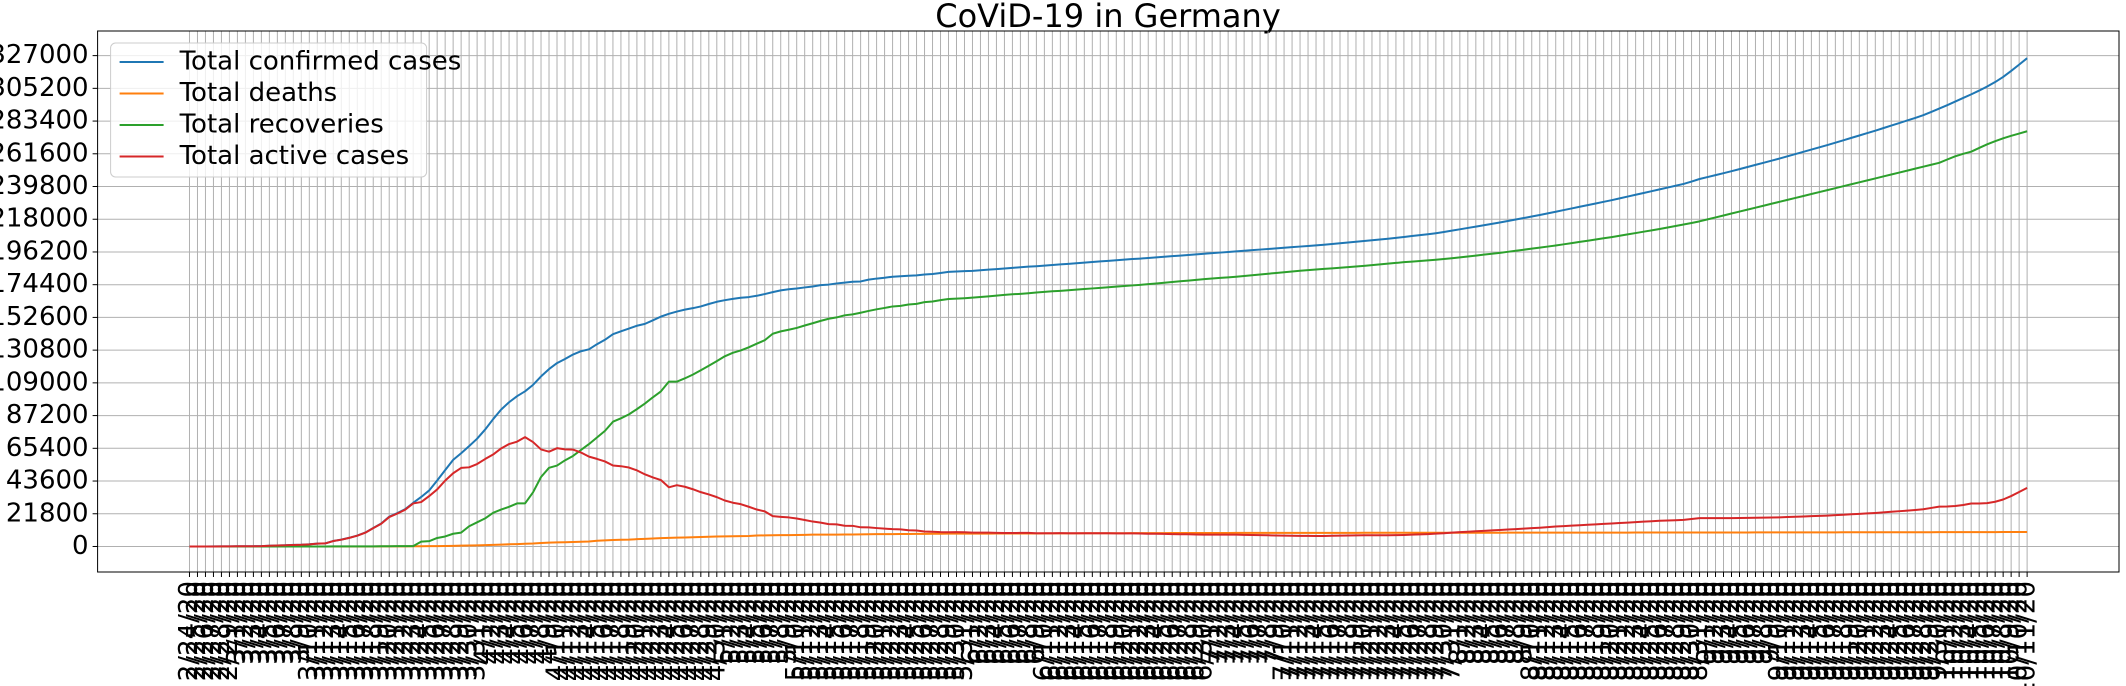 The width and height of the screenshot is (2126, 686). What do you see at coordinates (245, 623) in the screenshot?
I see `x-tick-label: 3/2/20` at bounding box center [245, 623].